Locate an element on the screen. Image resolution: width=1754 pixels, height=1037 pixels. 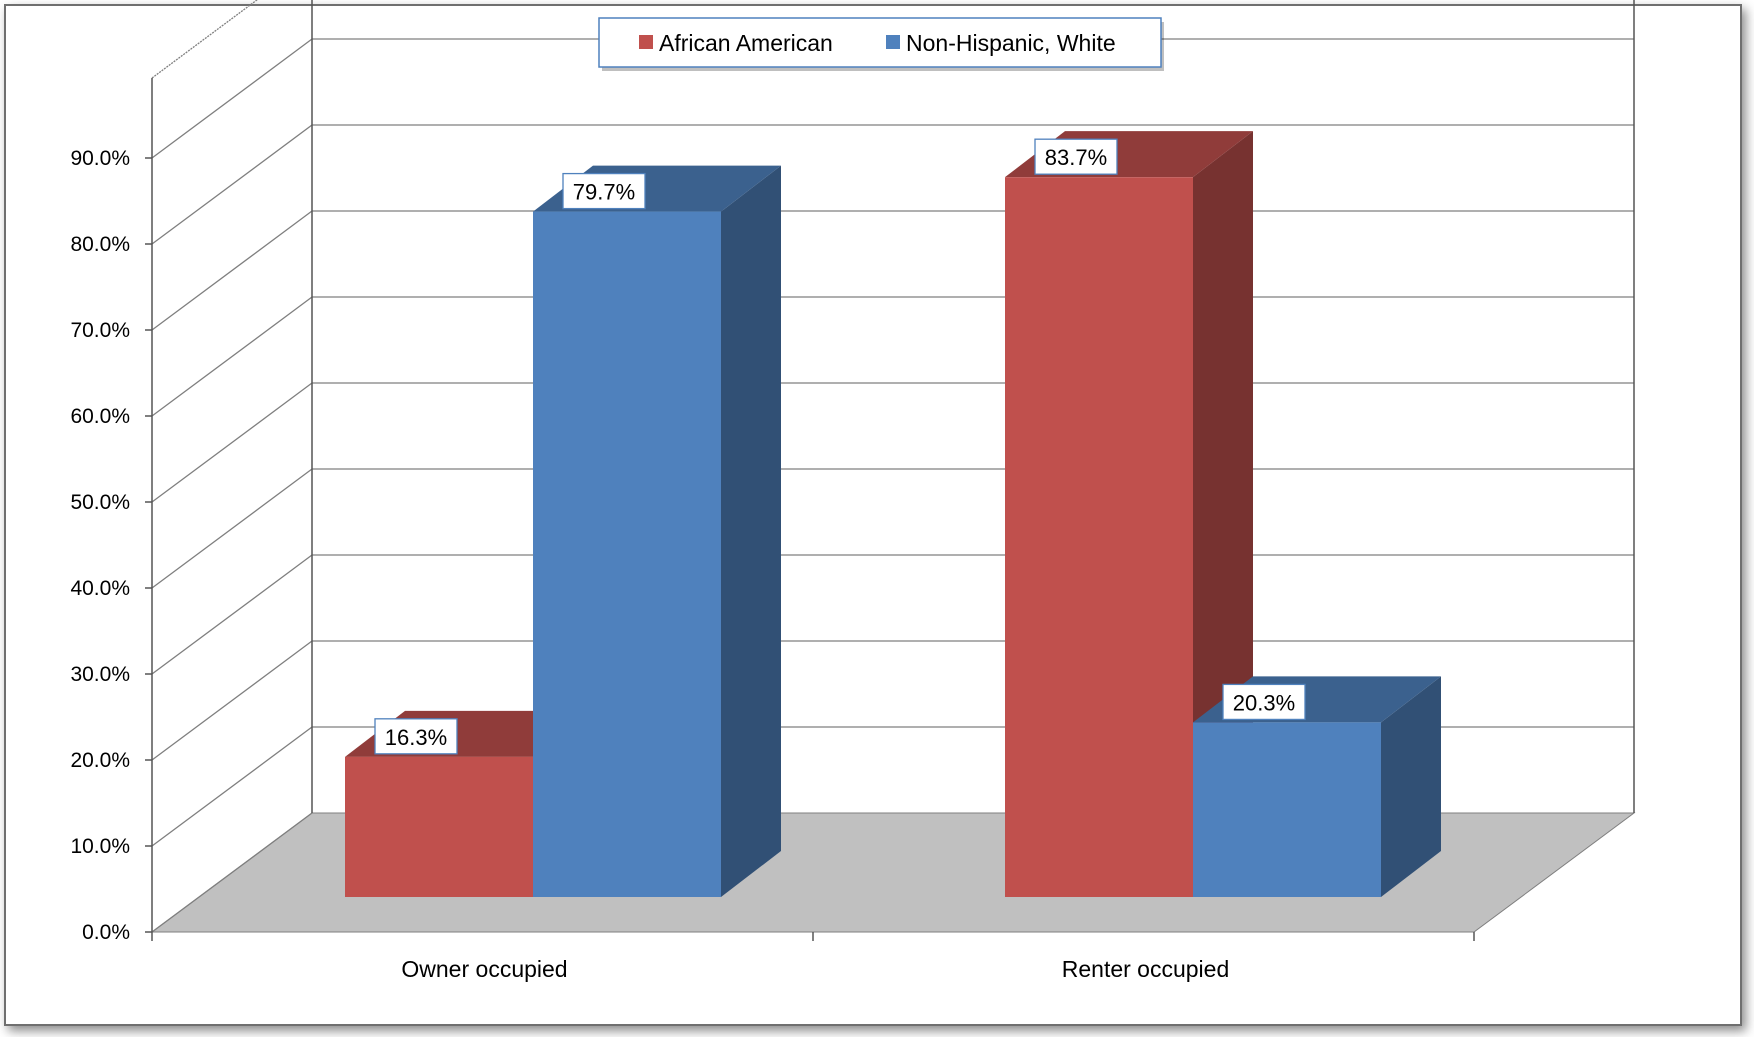
y-tick-label: 40.0% is located at coordinates (100, 588).